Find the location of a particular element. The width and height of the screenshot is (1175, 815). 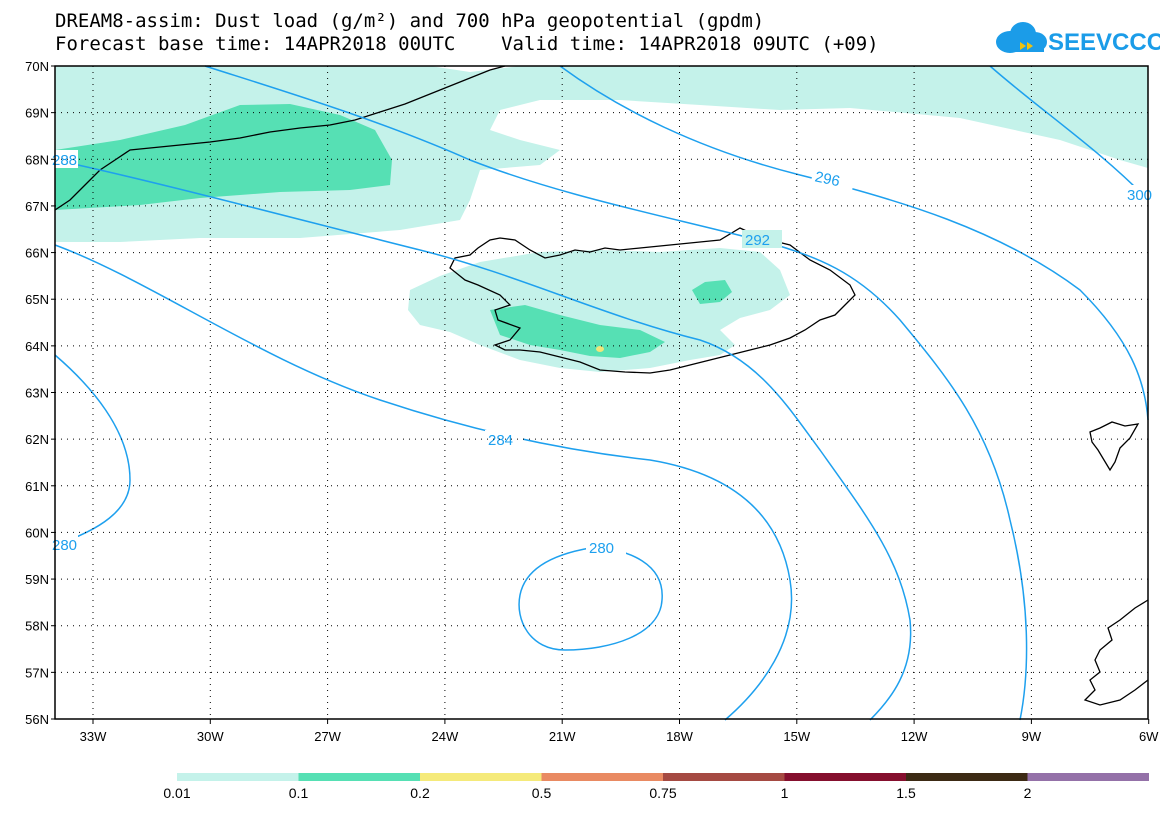

lon-label: 18W is located at coordinates (679, 736).